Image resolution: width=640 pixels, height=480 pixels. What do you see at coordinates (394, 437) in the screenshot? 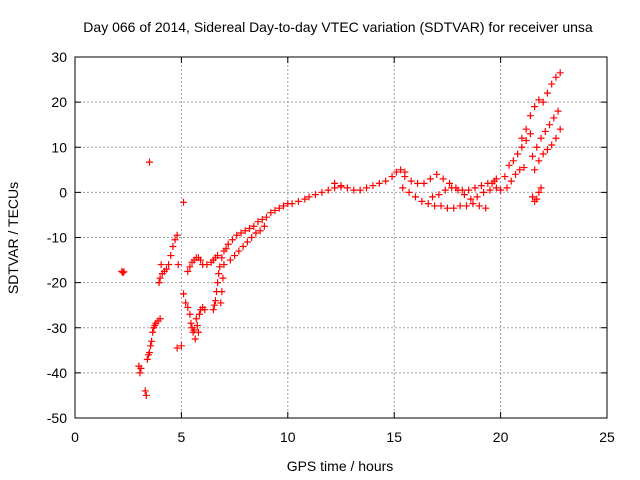
I see `x-tick-label: 15` at bounding box center [394, 437].